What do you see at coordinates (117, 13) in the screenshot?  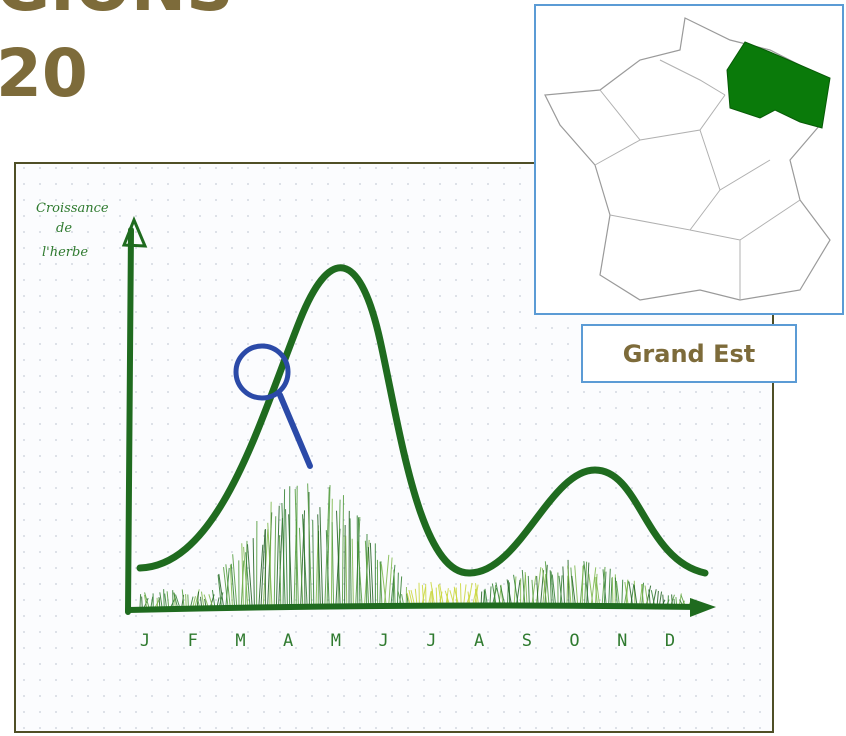 I see `title-line: GIONS` at bounding box center [117, 13].